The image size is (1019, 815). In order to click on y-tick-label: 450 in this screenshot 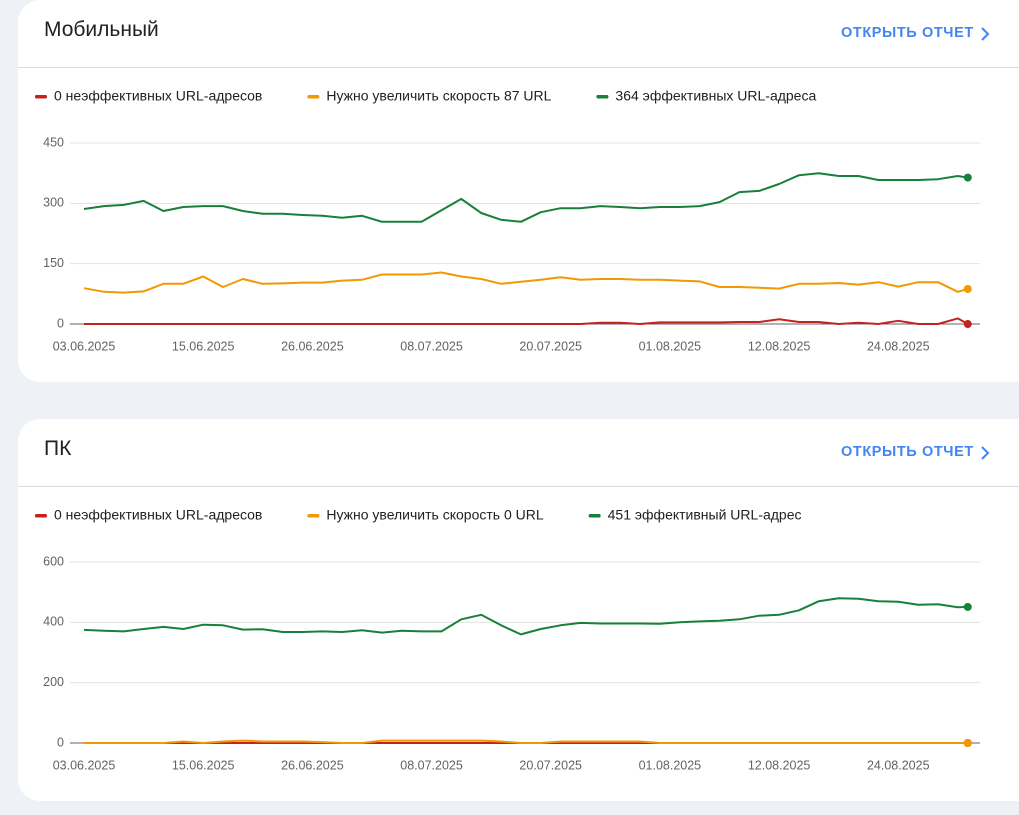, I will do `click(53, 142)`.